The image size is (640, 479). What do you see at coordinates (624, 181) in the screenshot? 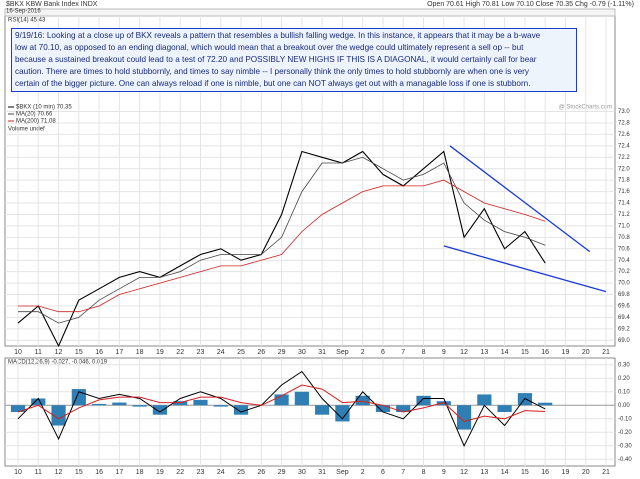
I see `y-tick-label: 71.8` at bounding box center [624, 181].